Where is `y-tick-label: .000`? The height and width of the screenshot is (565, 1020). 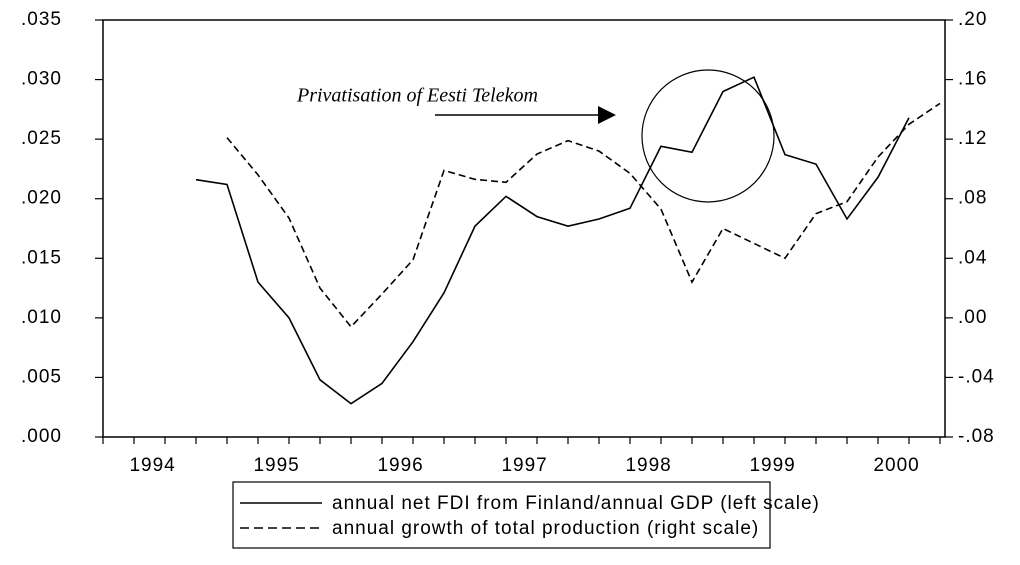 y-tick-label: .000 is located at coordinates (41, 436).